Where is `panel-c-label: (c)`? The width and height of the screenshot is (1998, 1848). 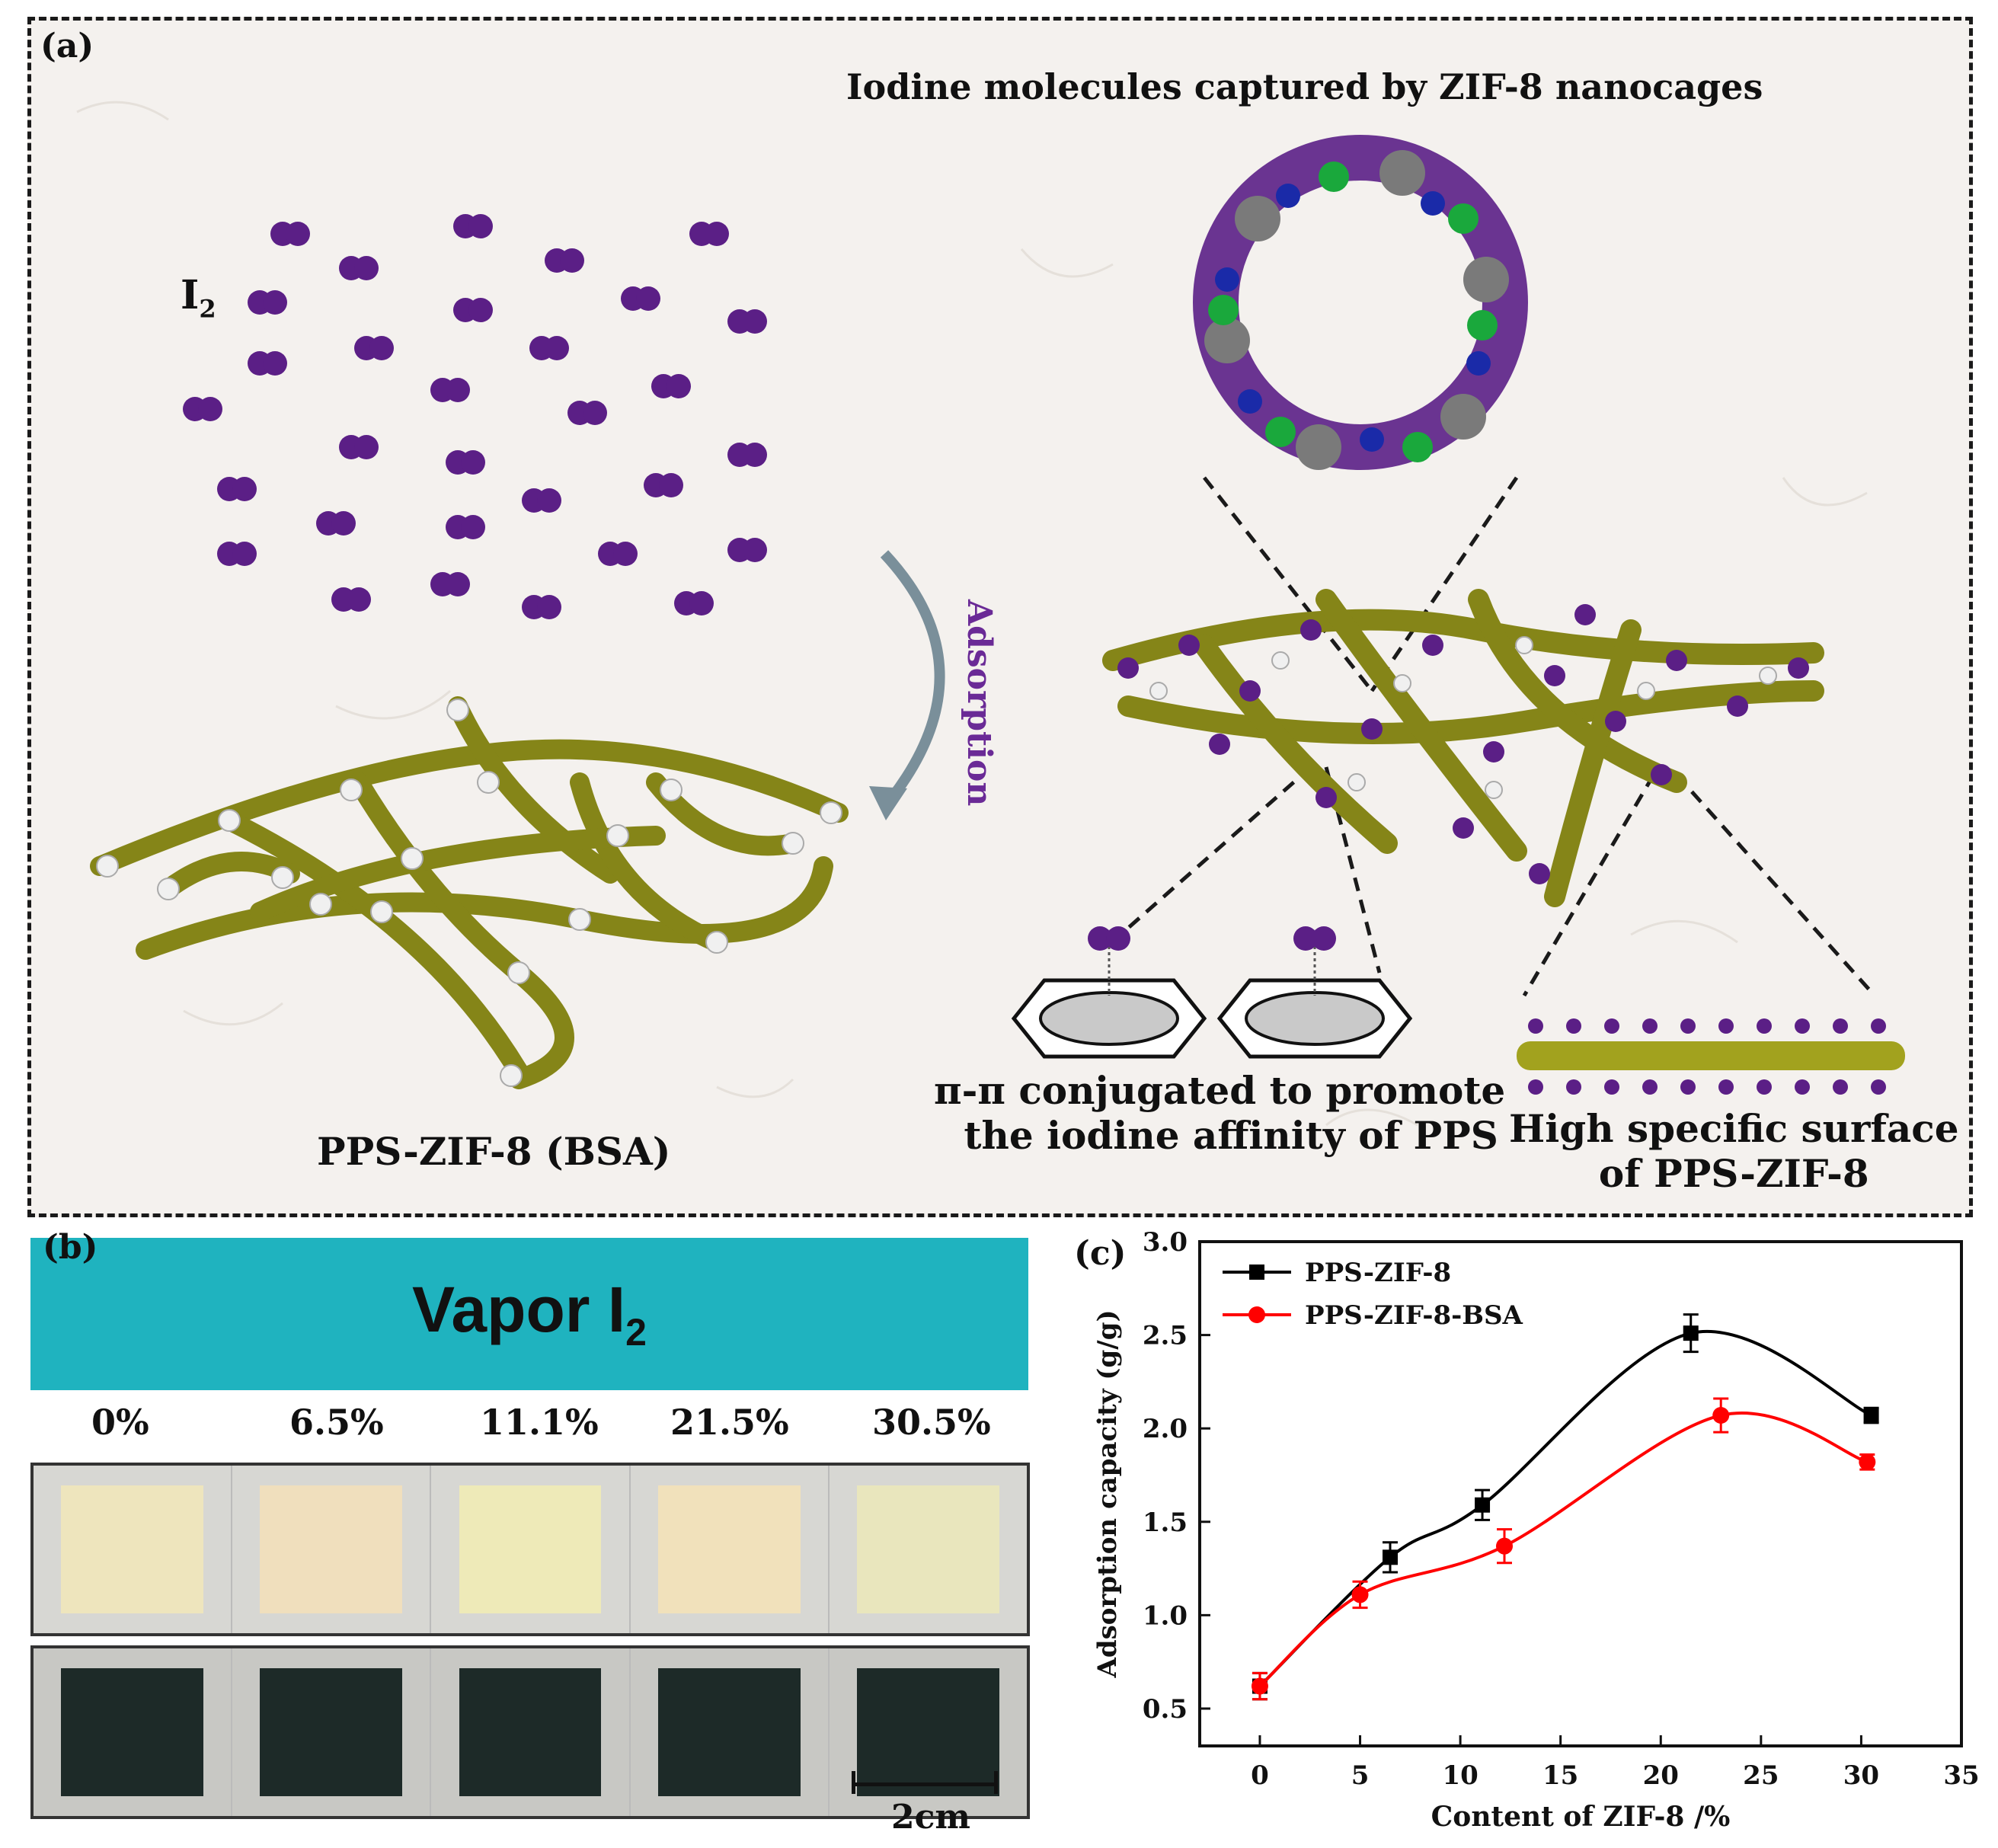
panel-c-label: (c) is located at coordinates (1100, 1253).